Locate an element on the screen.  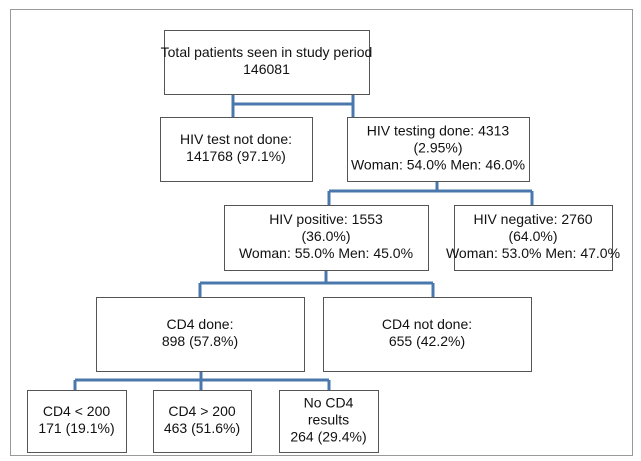
node-label: CD4 > 200 is located at coordinates (202, 411).